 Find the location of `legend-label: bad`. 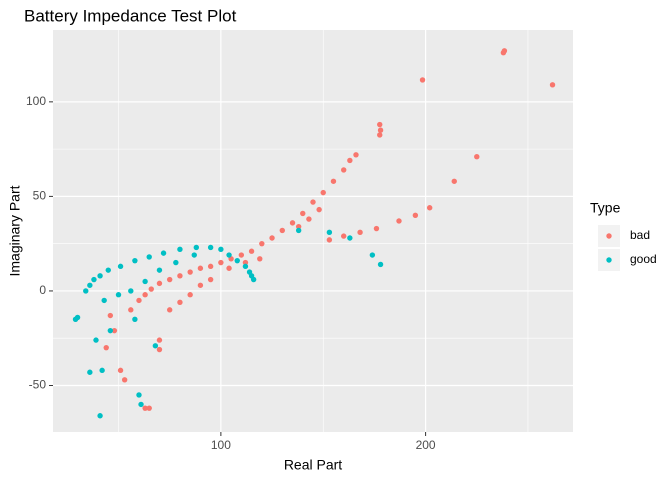

legend-label: bad is located at coordinates (640, 235).